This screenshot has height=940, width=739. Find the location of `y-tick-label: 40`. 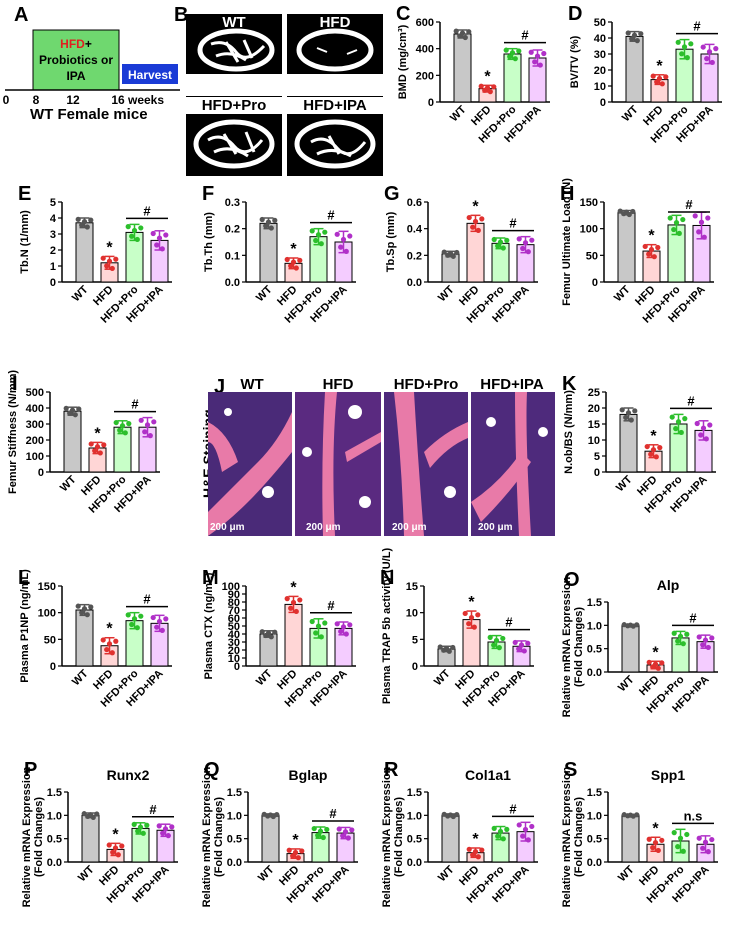

y-tick-label: 40 is located at coordinates (234, 635).